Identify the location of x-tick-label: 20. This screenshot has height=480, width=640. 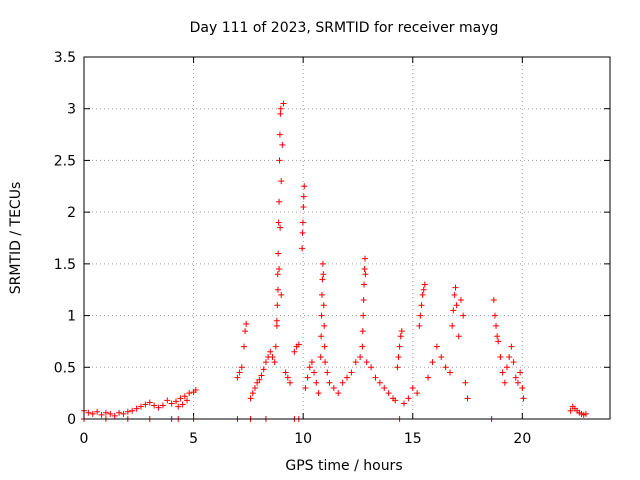
(522, 439).